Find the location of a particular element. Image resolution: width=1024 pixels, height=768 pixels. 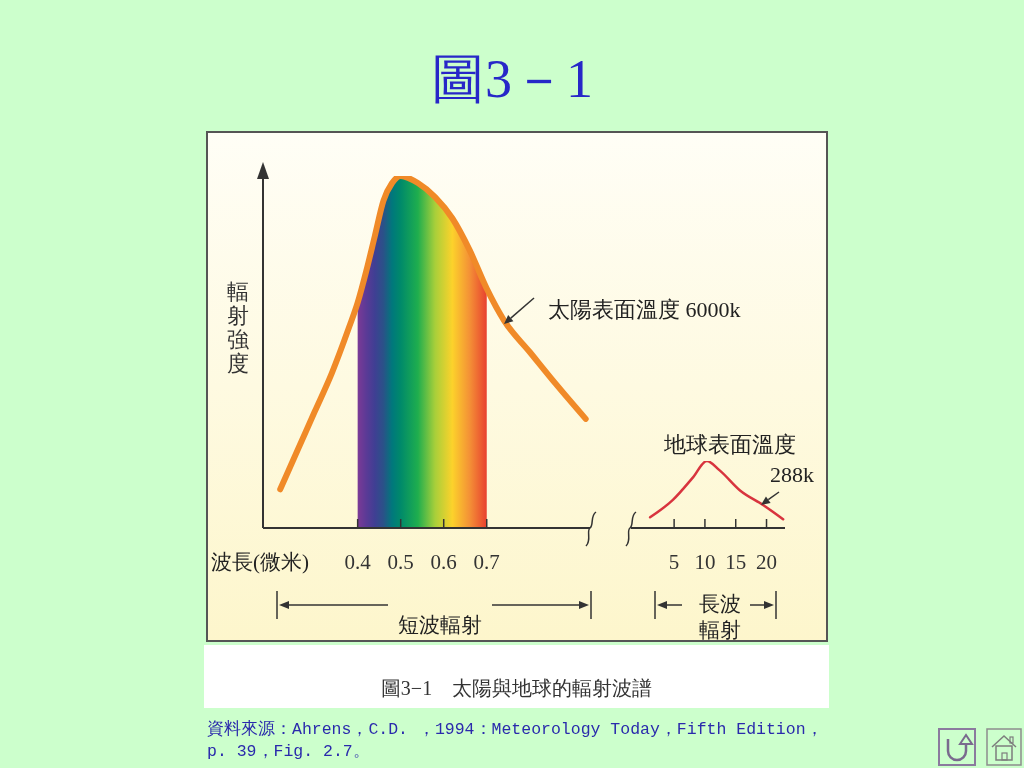

x-tick-label: 20 is located at coordinates (767, 562).